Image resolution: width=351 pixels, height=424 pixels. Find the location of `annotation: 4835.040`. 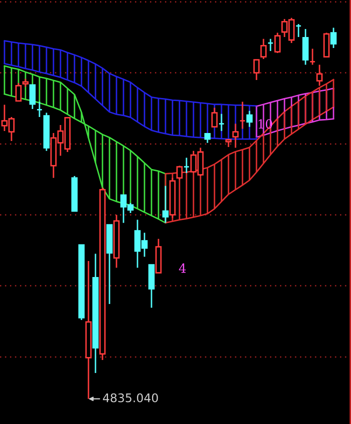

annotation: 4835.040 is located at coordinates (130, 397).